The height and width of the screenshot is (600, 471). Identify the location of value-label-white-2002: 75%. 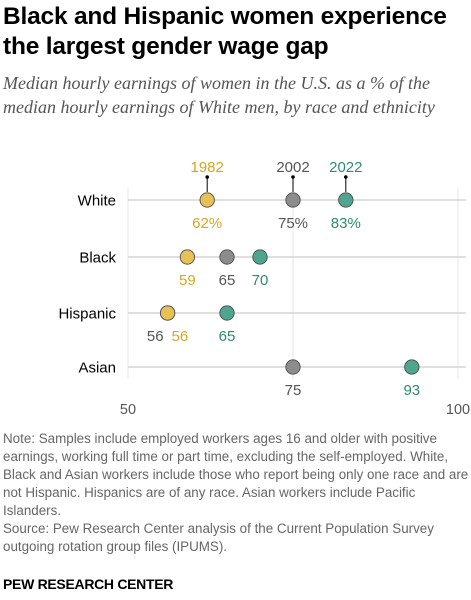
(293, 223).